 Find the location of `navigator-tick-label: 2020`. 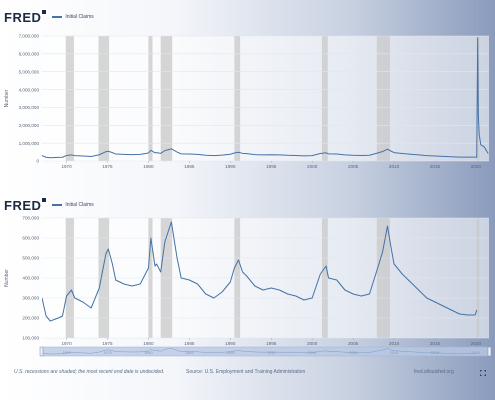

navigator-tick-label: 2020 is located at coordinates (476, 353).